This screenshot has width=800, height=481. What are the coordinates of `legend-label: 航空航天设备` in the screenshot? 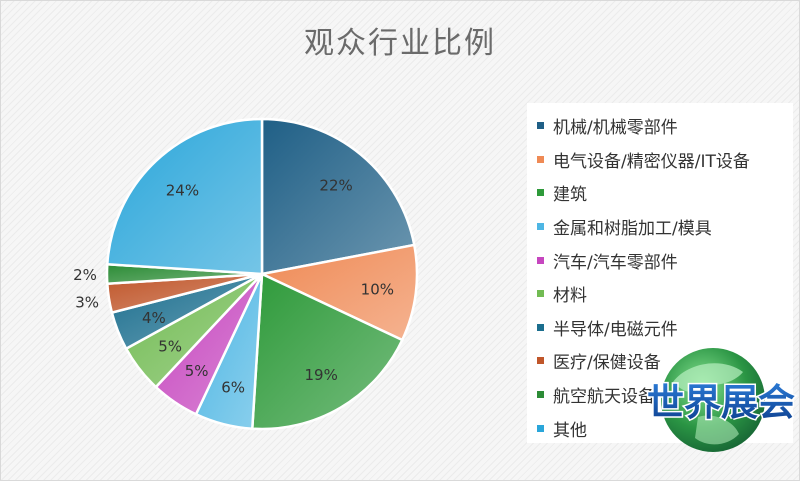 It's located at (604, 397).